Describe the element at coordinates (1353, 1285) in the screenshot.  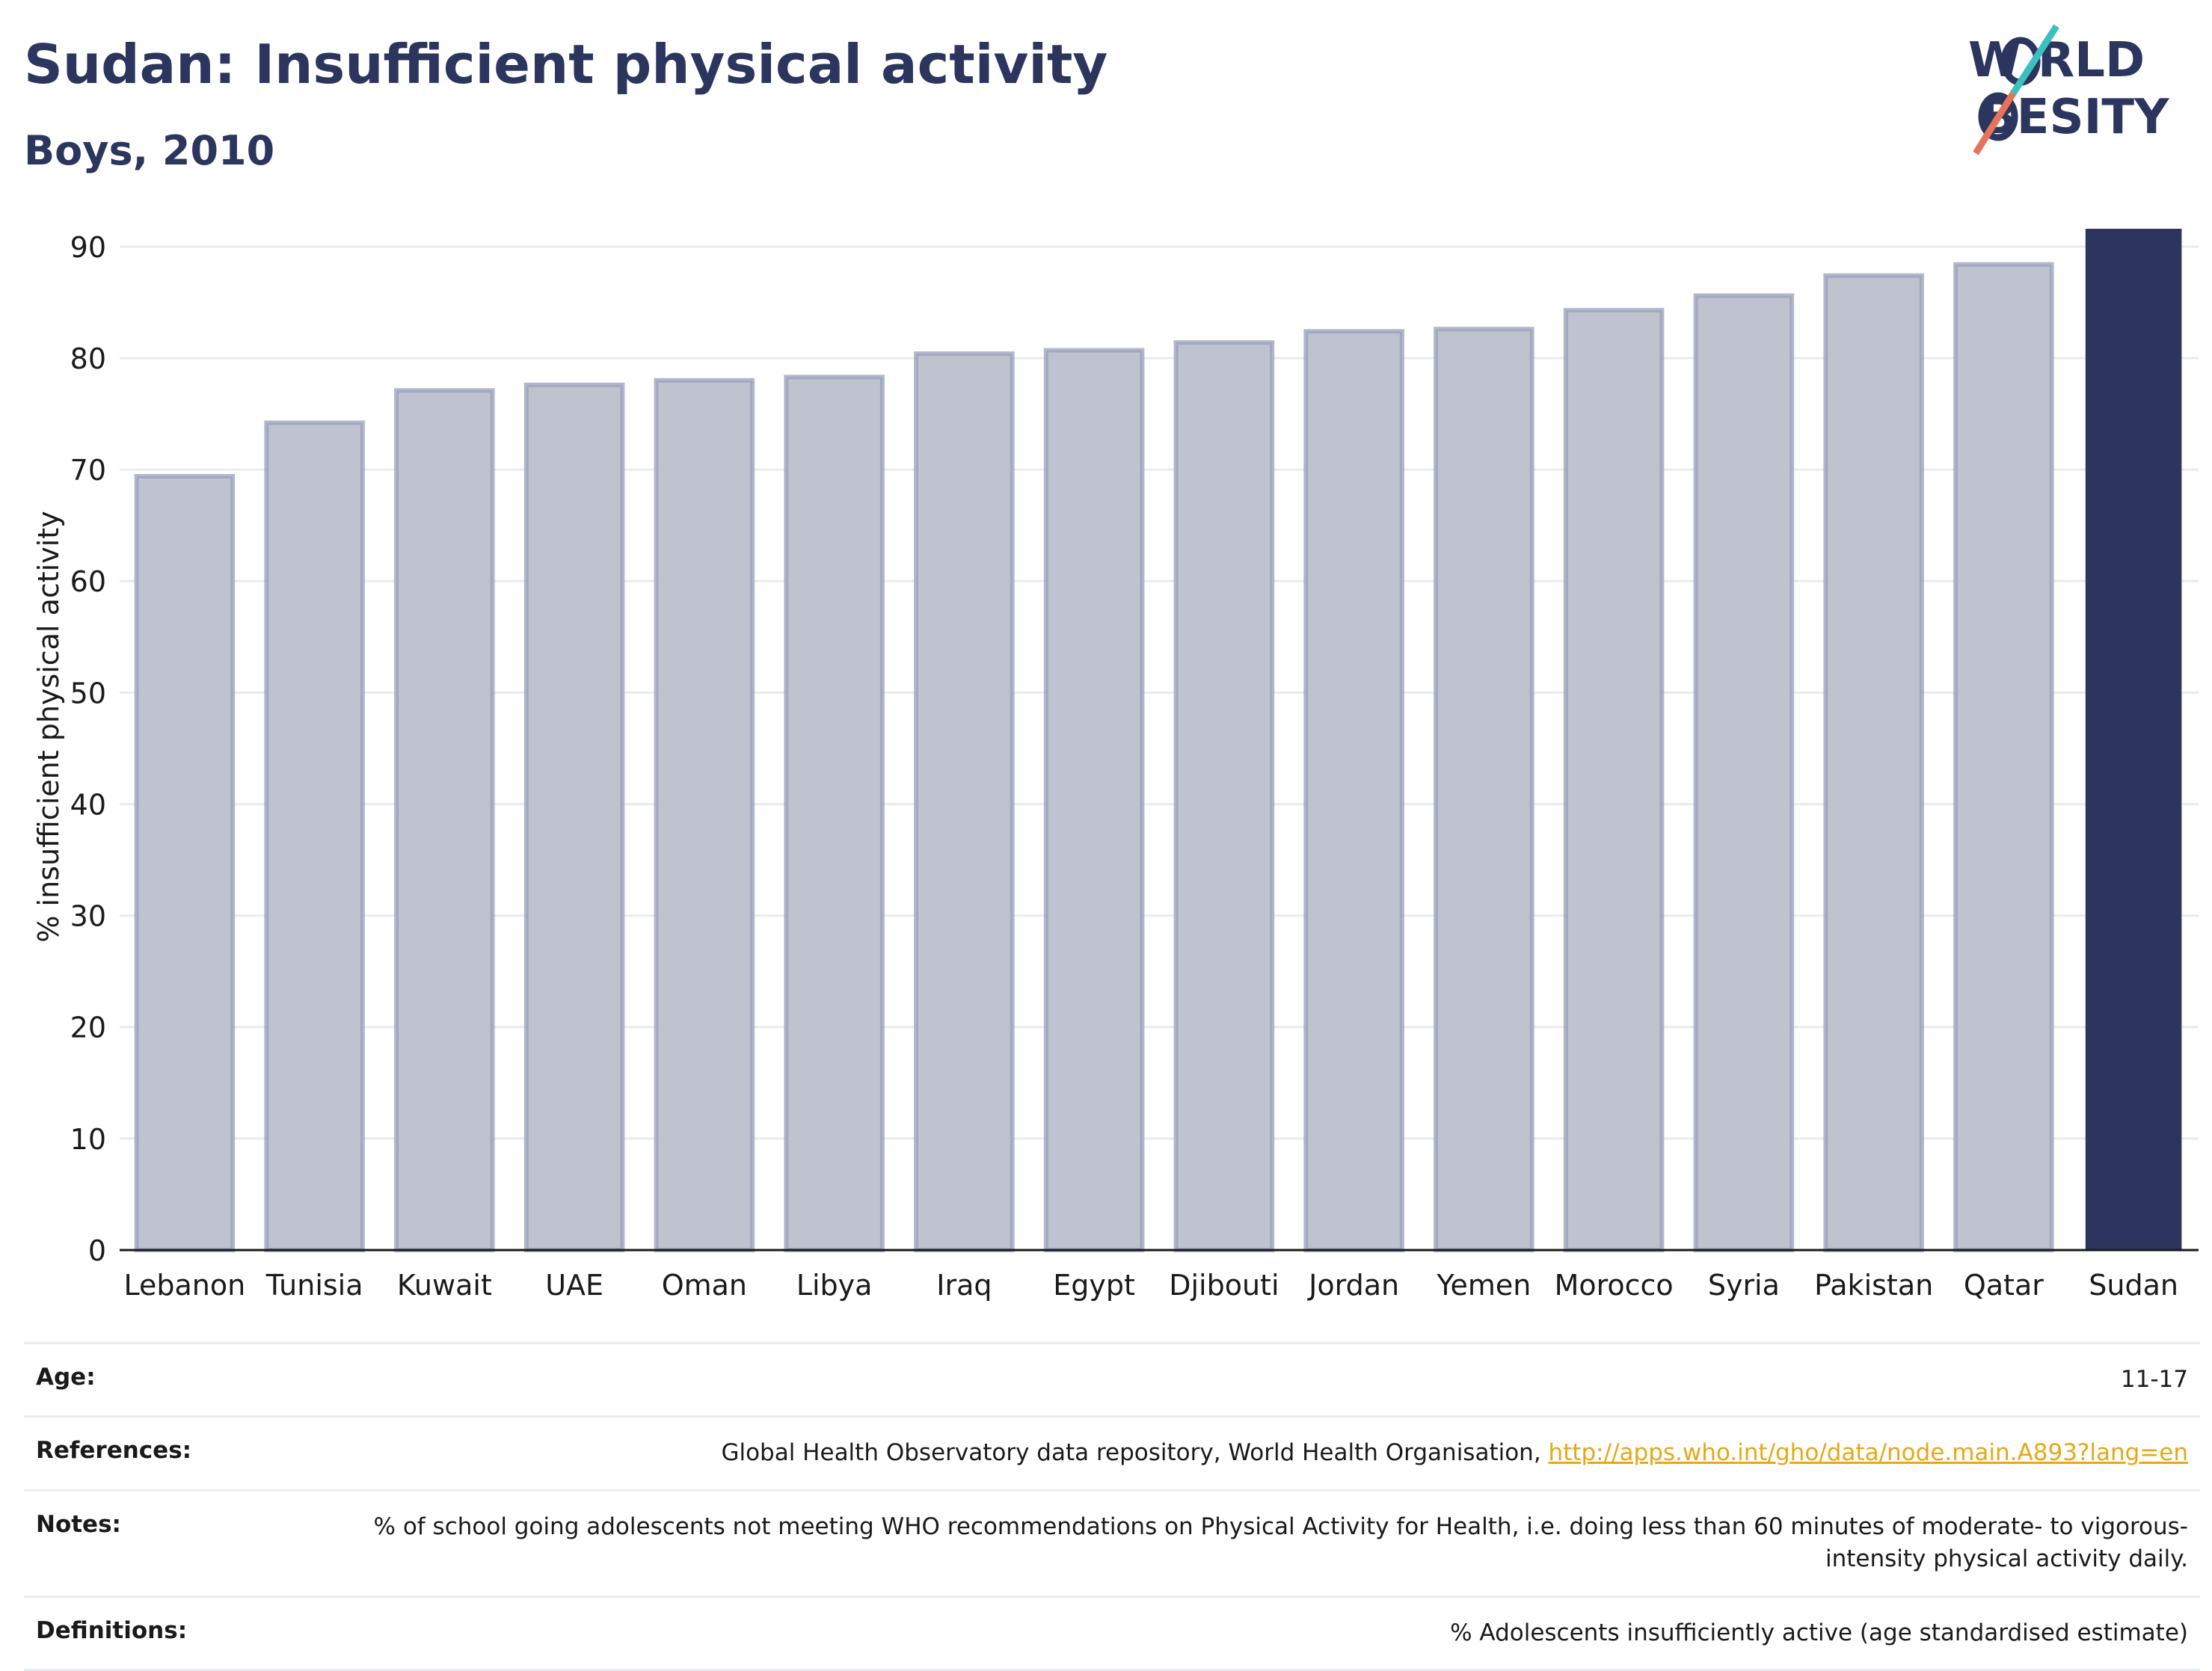
I see `x-tick-label: Jordan` at that location.